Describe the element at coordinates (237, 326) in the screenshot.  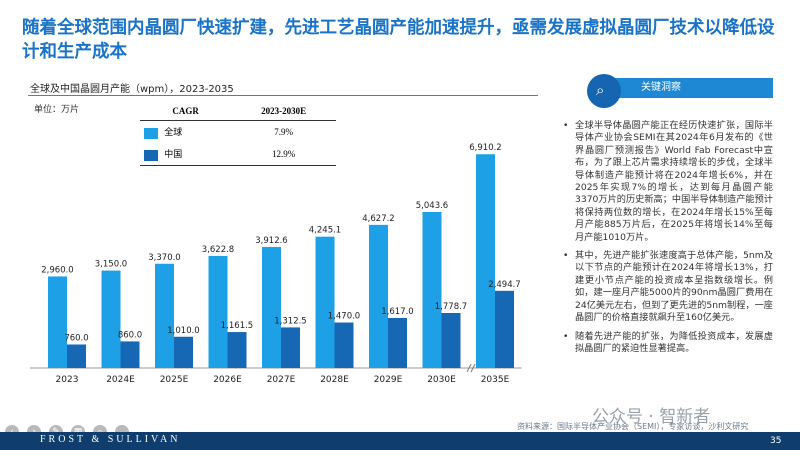
I see `data-label: 1,161.5` at that location.